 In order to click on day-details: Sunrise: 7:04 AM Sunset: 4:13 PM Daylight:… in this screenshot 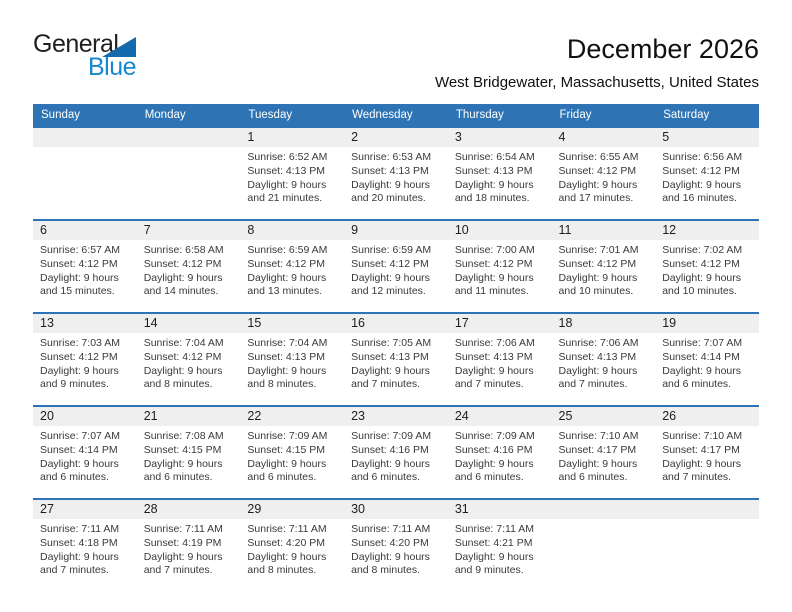, I will do `click(292, 362)`.